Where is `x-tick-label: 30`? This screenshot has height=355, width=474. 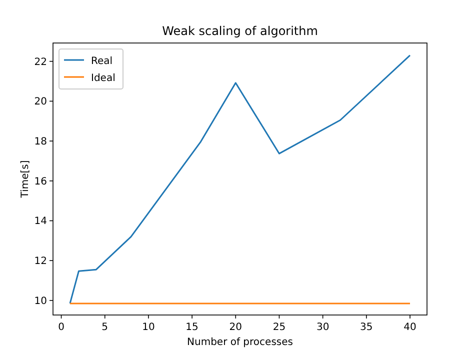 x-tick-label: 30 is located at coordinates (323, 327).